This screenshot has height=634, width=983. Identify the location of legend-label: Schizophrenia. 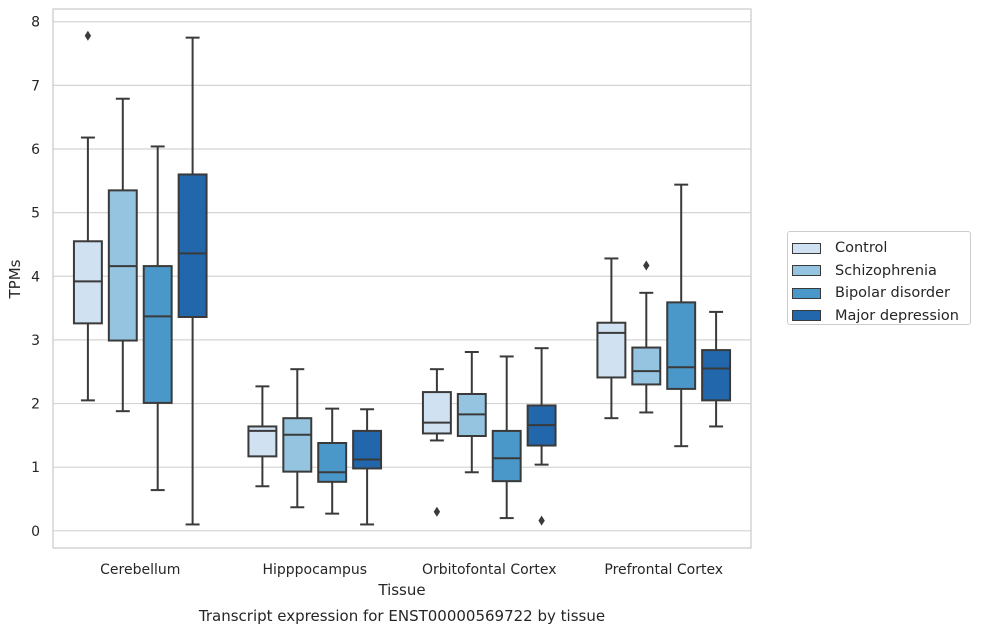
(886, 270).